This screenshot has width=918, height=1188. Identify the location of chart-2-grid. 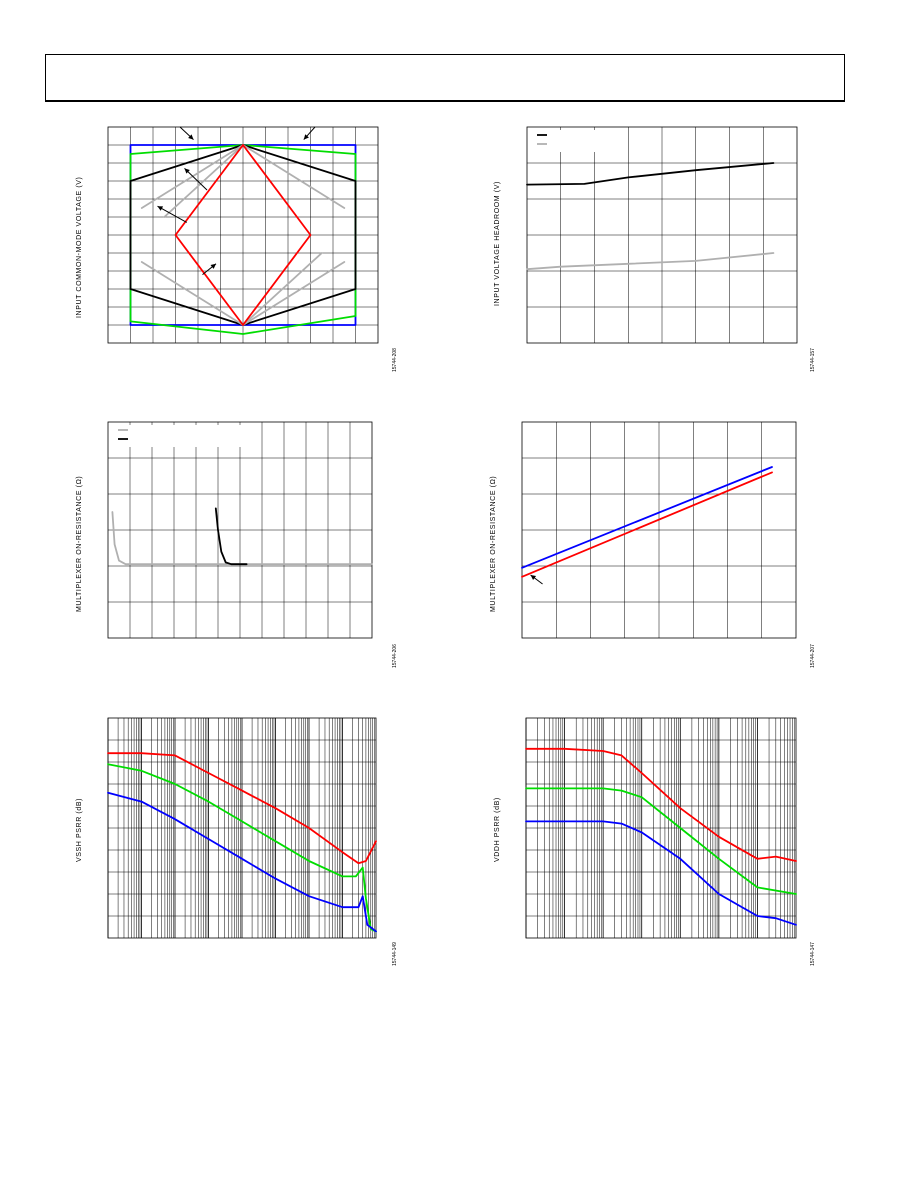
(662, 235).